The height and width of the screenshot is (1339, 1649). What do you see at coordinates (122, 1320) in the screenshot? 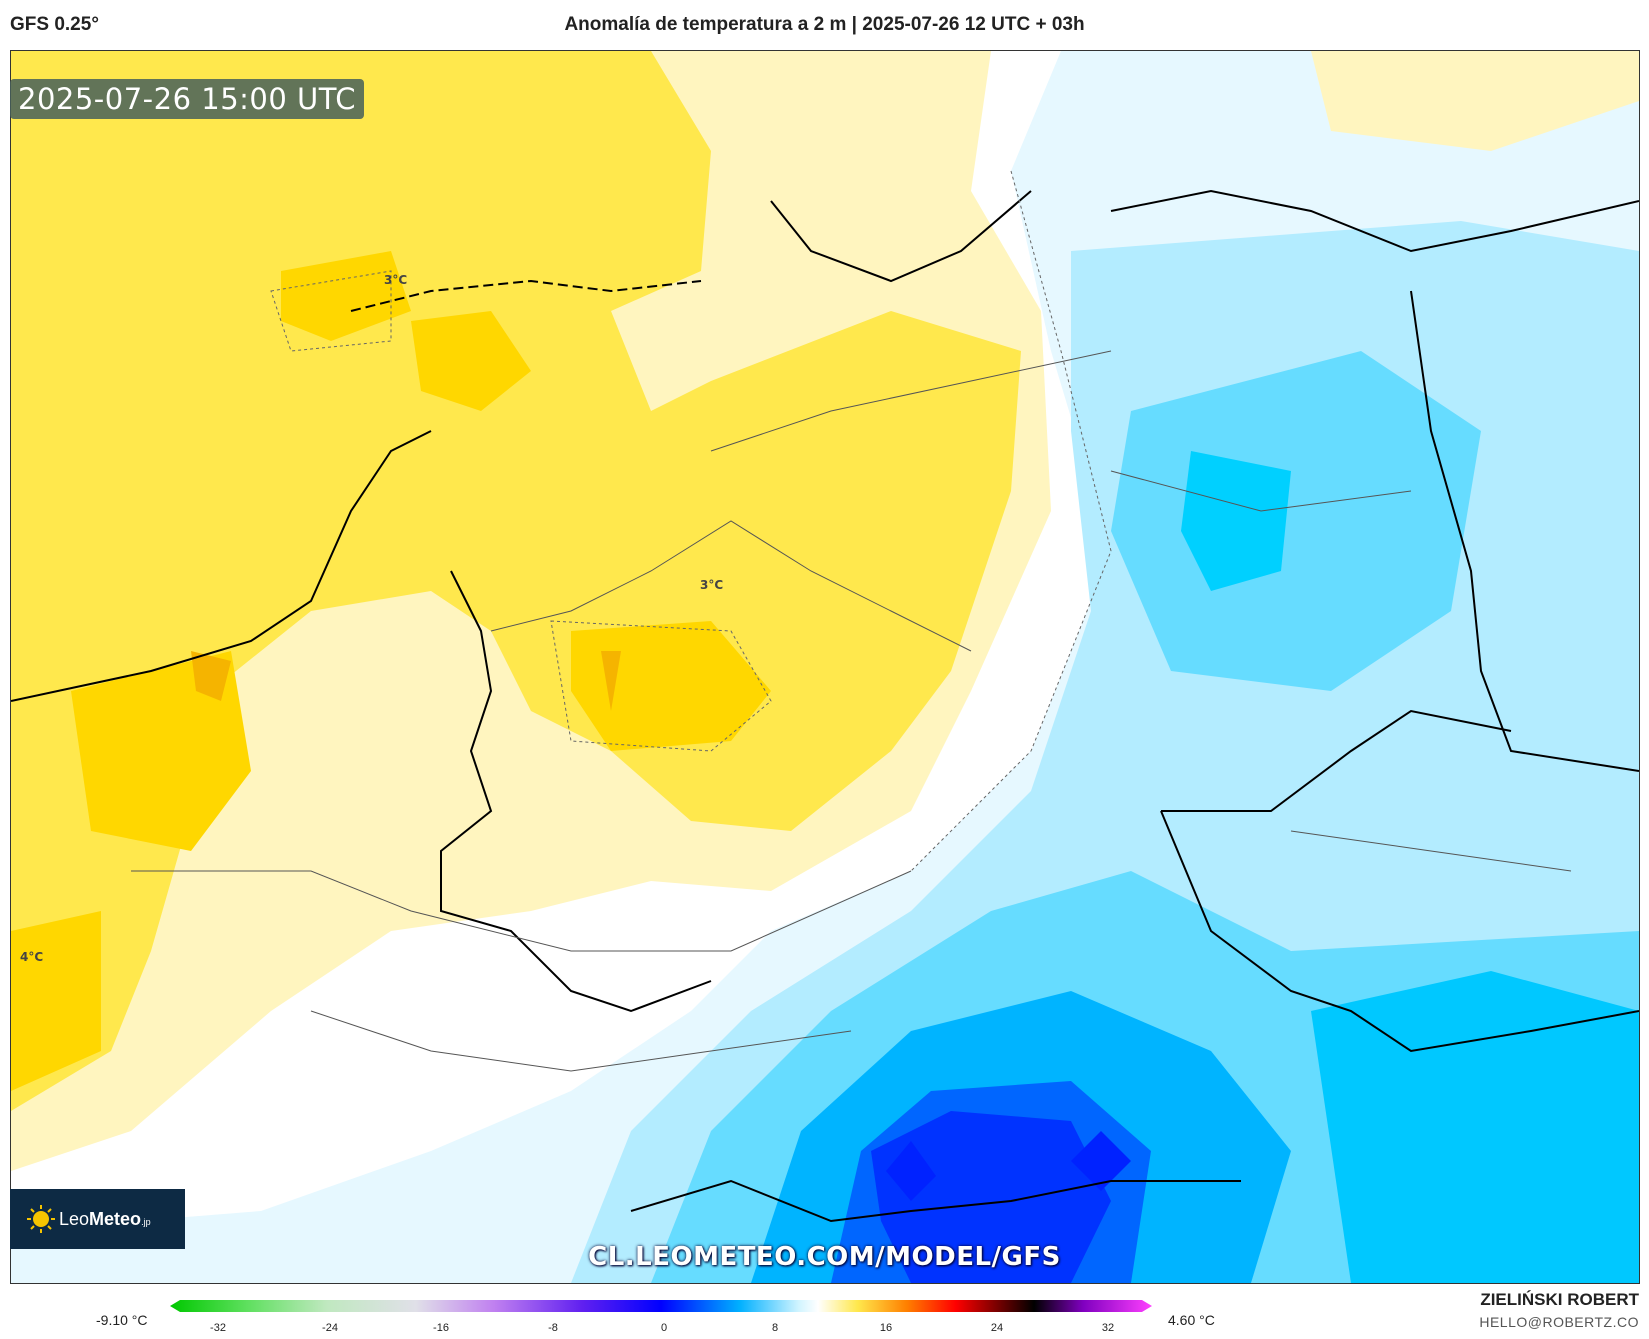
I see `min-value-label: -9.10 °C` at bounding box center [122, 1320].